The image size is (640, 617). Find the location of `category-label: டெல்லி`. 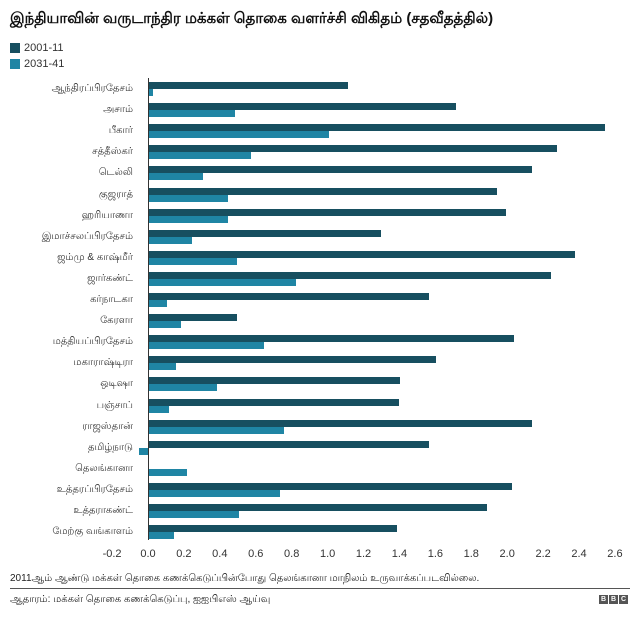

category-label: டெல்லி is located at coordinates (115, 173).